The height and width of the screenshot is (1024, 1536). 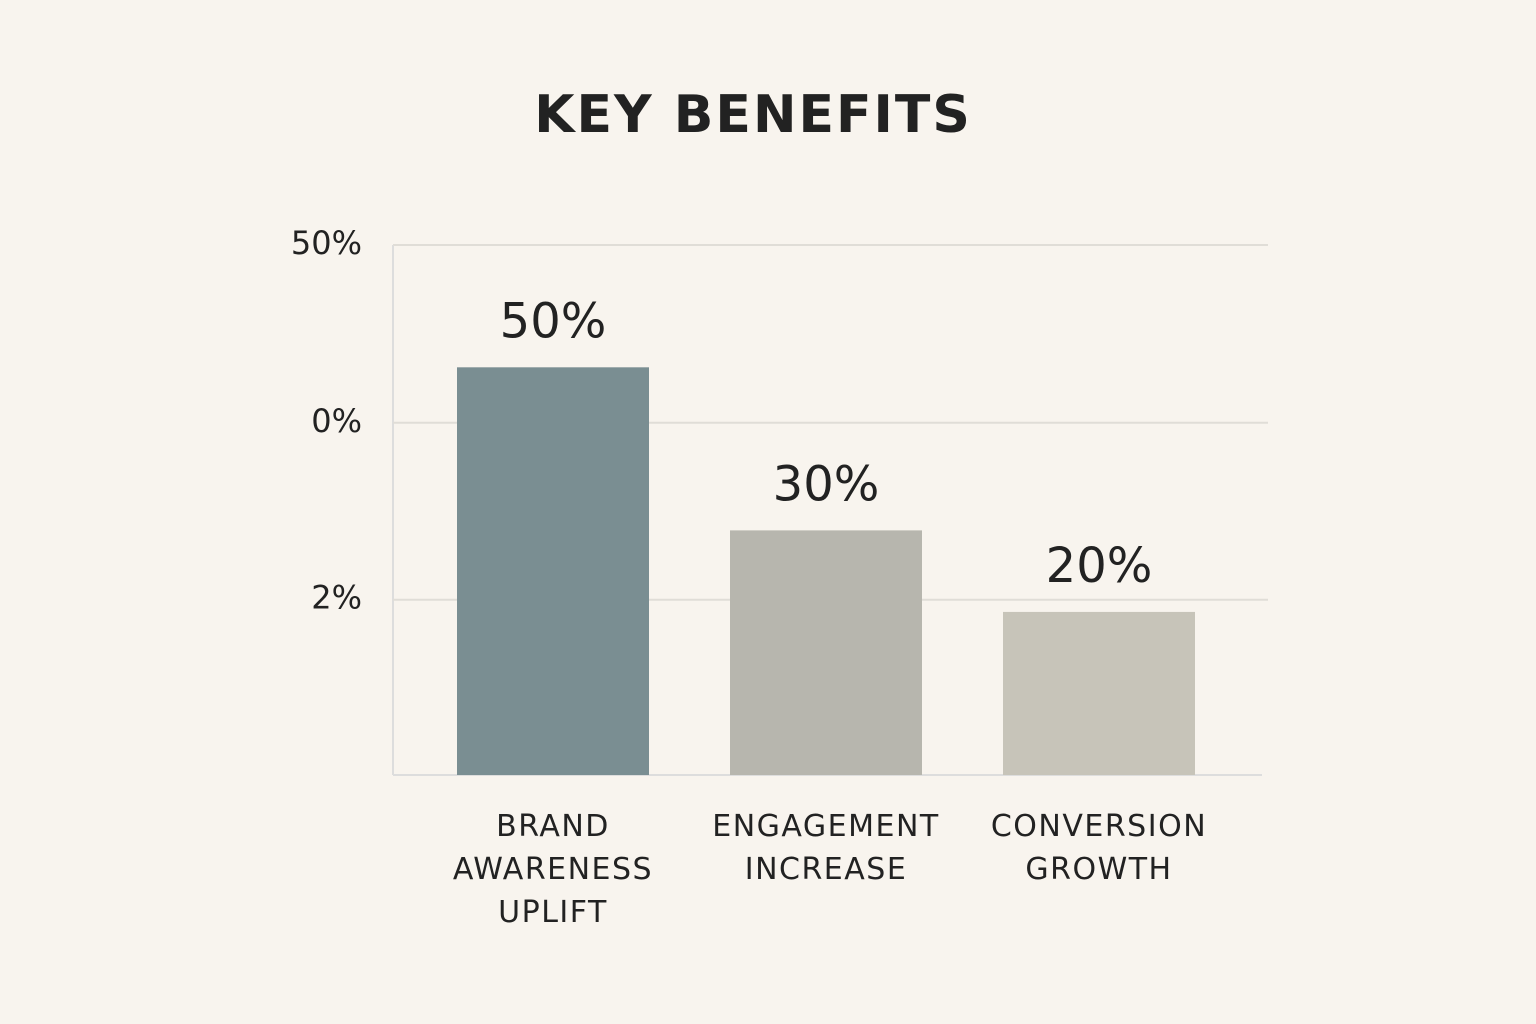 What do you see at coordinates (336, 421) in the screenshot?
I see `y-tick-label: 0%` at bounding box center [336, 421].